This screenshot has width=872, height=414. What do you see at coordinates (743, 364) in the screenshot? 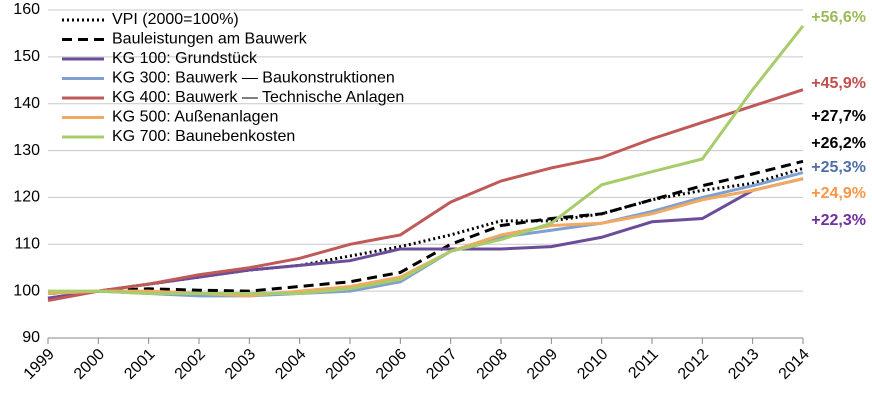
I see `x-tick-label: 2013` at bounding box center [743, 364].